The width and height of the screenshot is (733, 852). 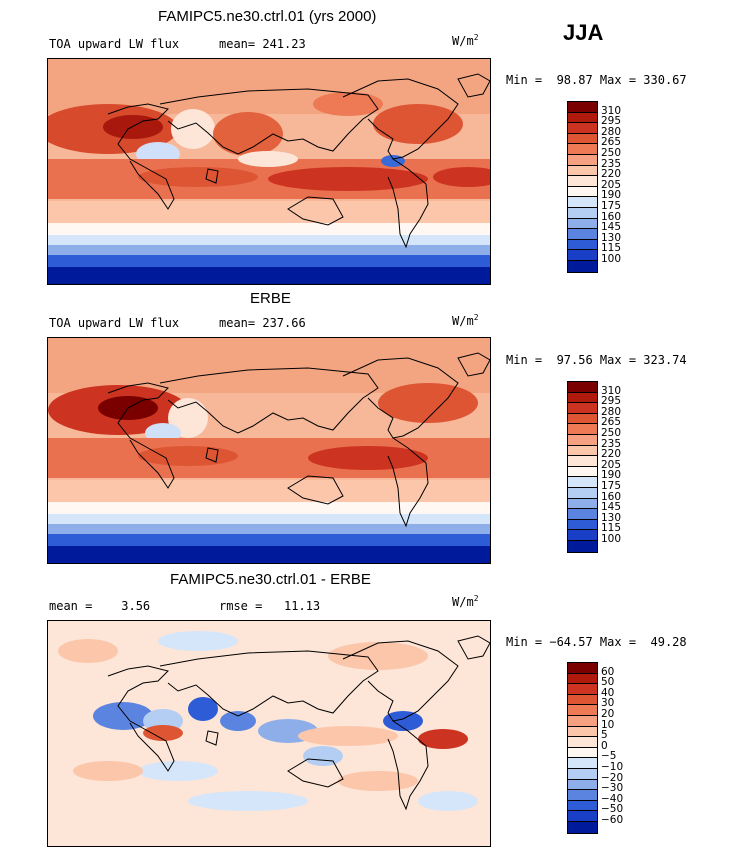 I want to click on season-label: JJA, so click(x=583, y=32).